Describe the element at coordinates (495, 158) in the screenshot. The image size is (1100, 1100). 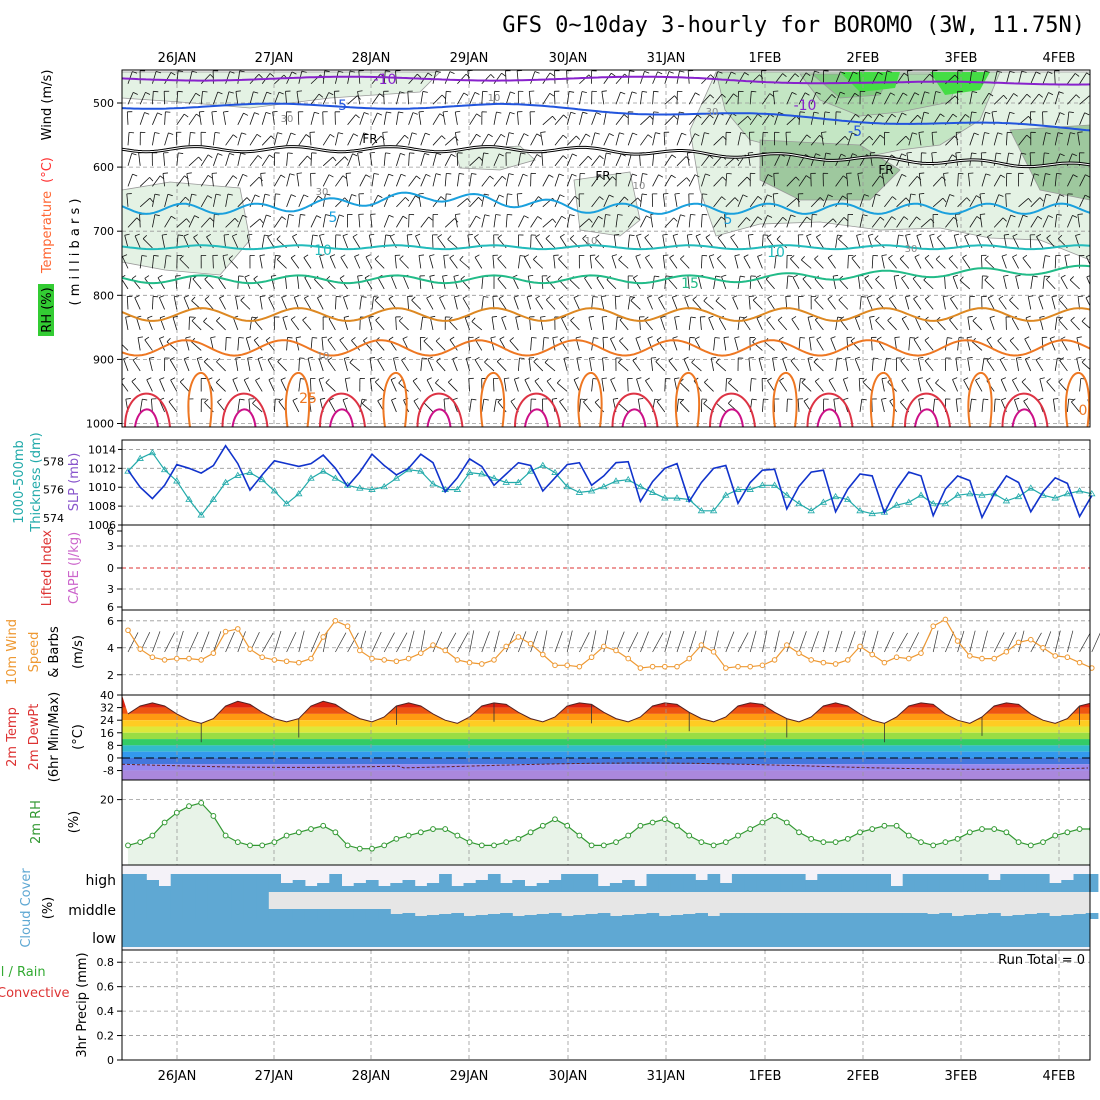
I see `rh-shading` at that location.